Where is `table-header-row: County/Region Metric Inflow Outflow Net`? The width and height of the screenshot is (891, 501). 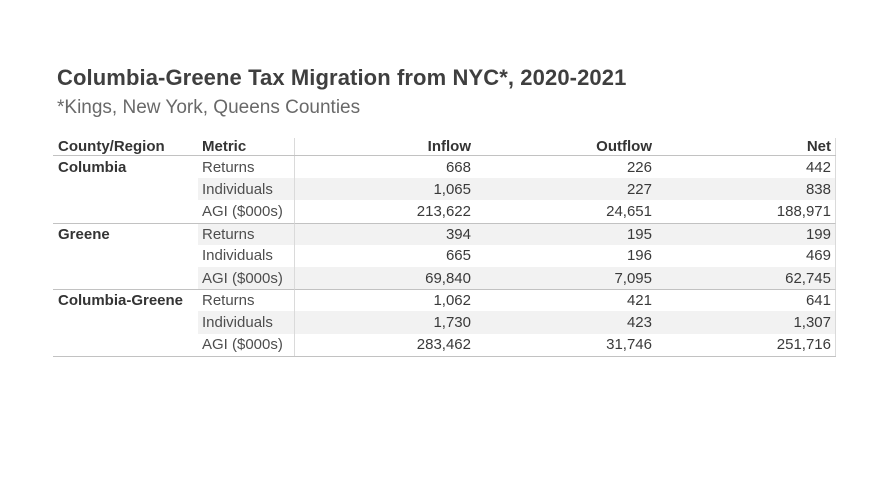
table-header-row: County/Region Metric Inflow Outflow Net is located at coordinates (444, 147).